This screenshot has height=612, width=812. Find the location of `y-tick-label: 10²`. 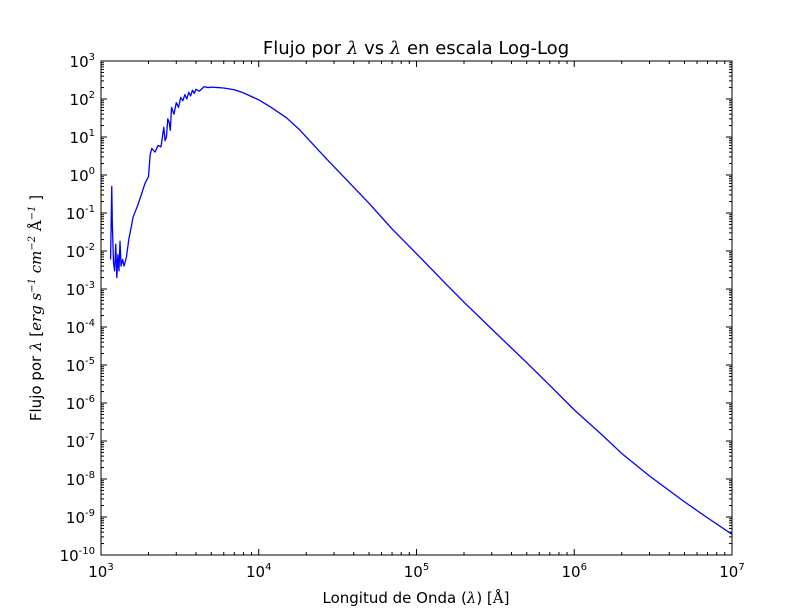

y-tick-label: 10² is located at coordinates (82, 99).